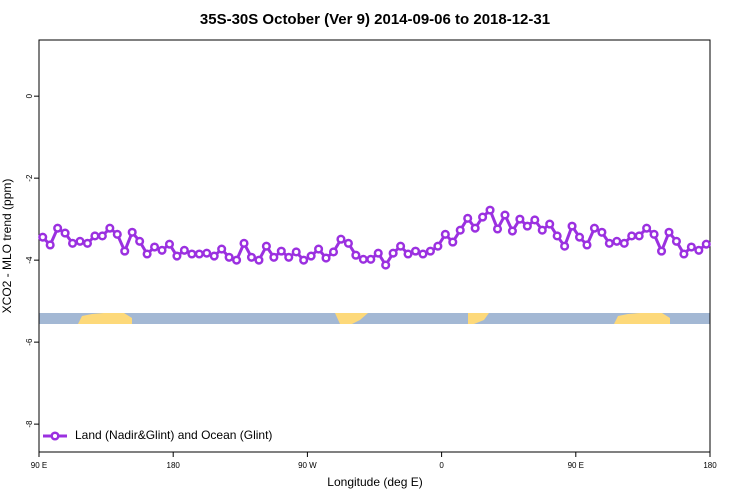 The height and width of the screenshot is (500, 750). I want to click on x-axis-label: Longitude (deg E), so click(374, 482).